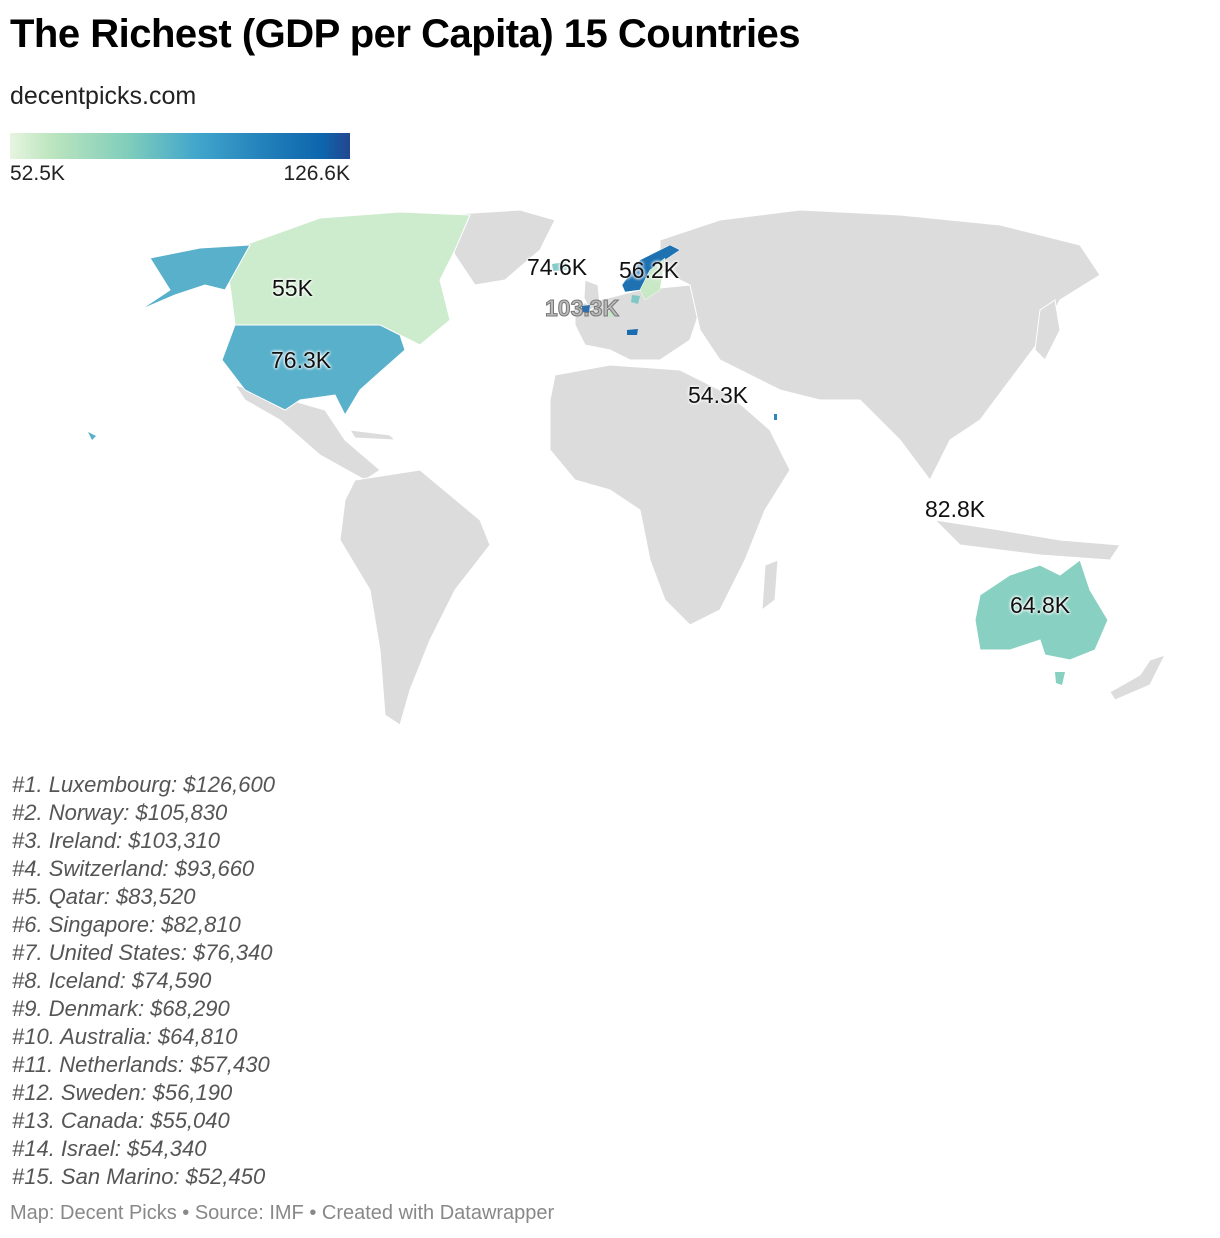  What do you see at coordinates (103, 96) in the screenshot?
I see `chart-subtitle: decentpicks.com` at bounding box center [103, 96].